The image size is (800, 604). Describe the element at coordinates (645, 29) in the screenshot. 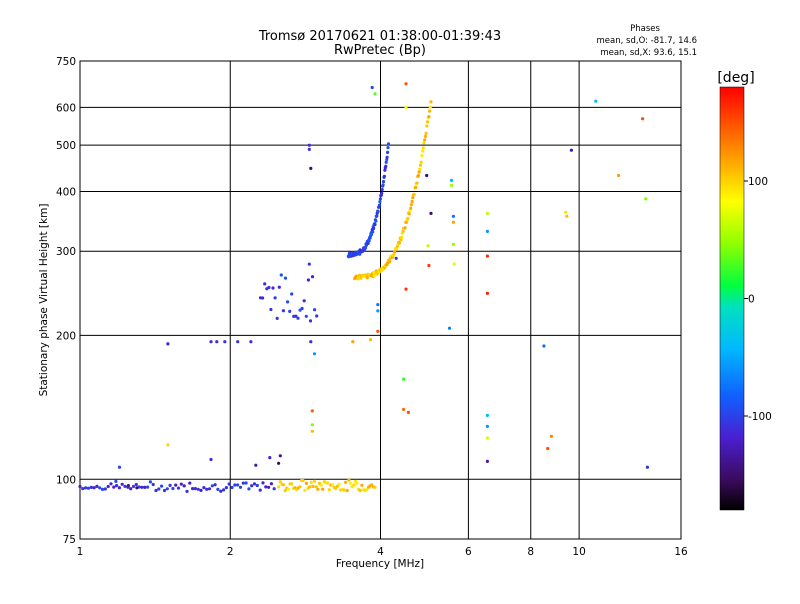

I see `phase-box-title: Phases` at that location.